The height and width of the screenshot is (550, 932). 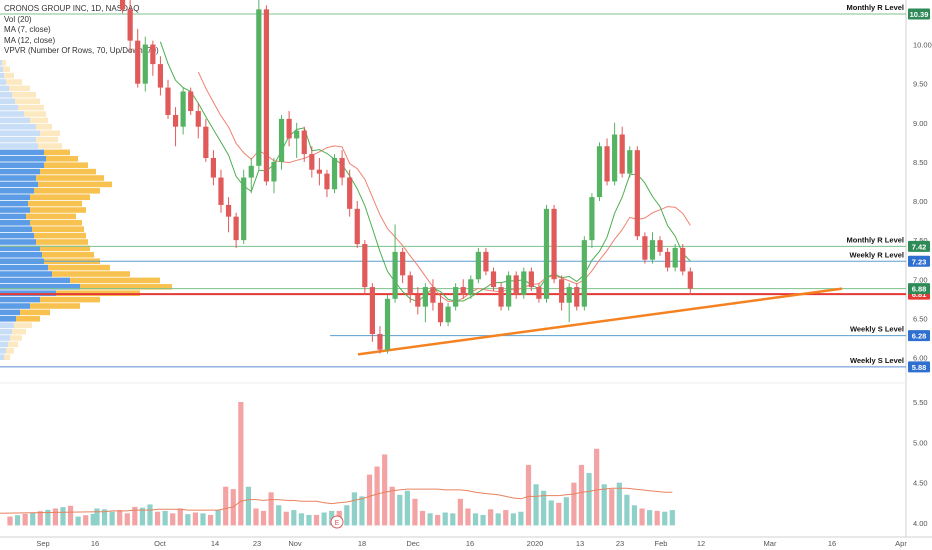 I want to click on time-tick-label: 18, so click(x=362, y=543).